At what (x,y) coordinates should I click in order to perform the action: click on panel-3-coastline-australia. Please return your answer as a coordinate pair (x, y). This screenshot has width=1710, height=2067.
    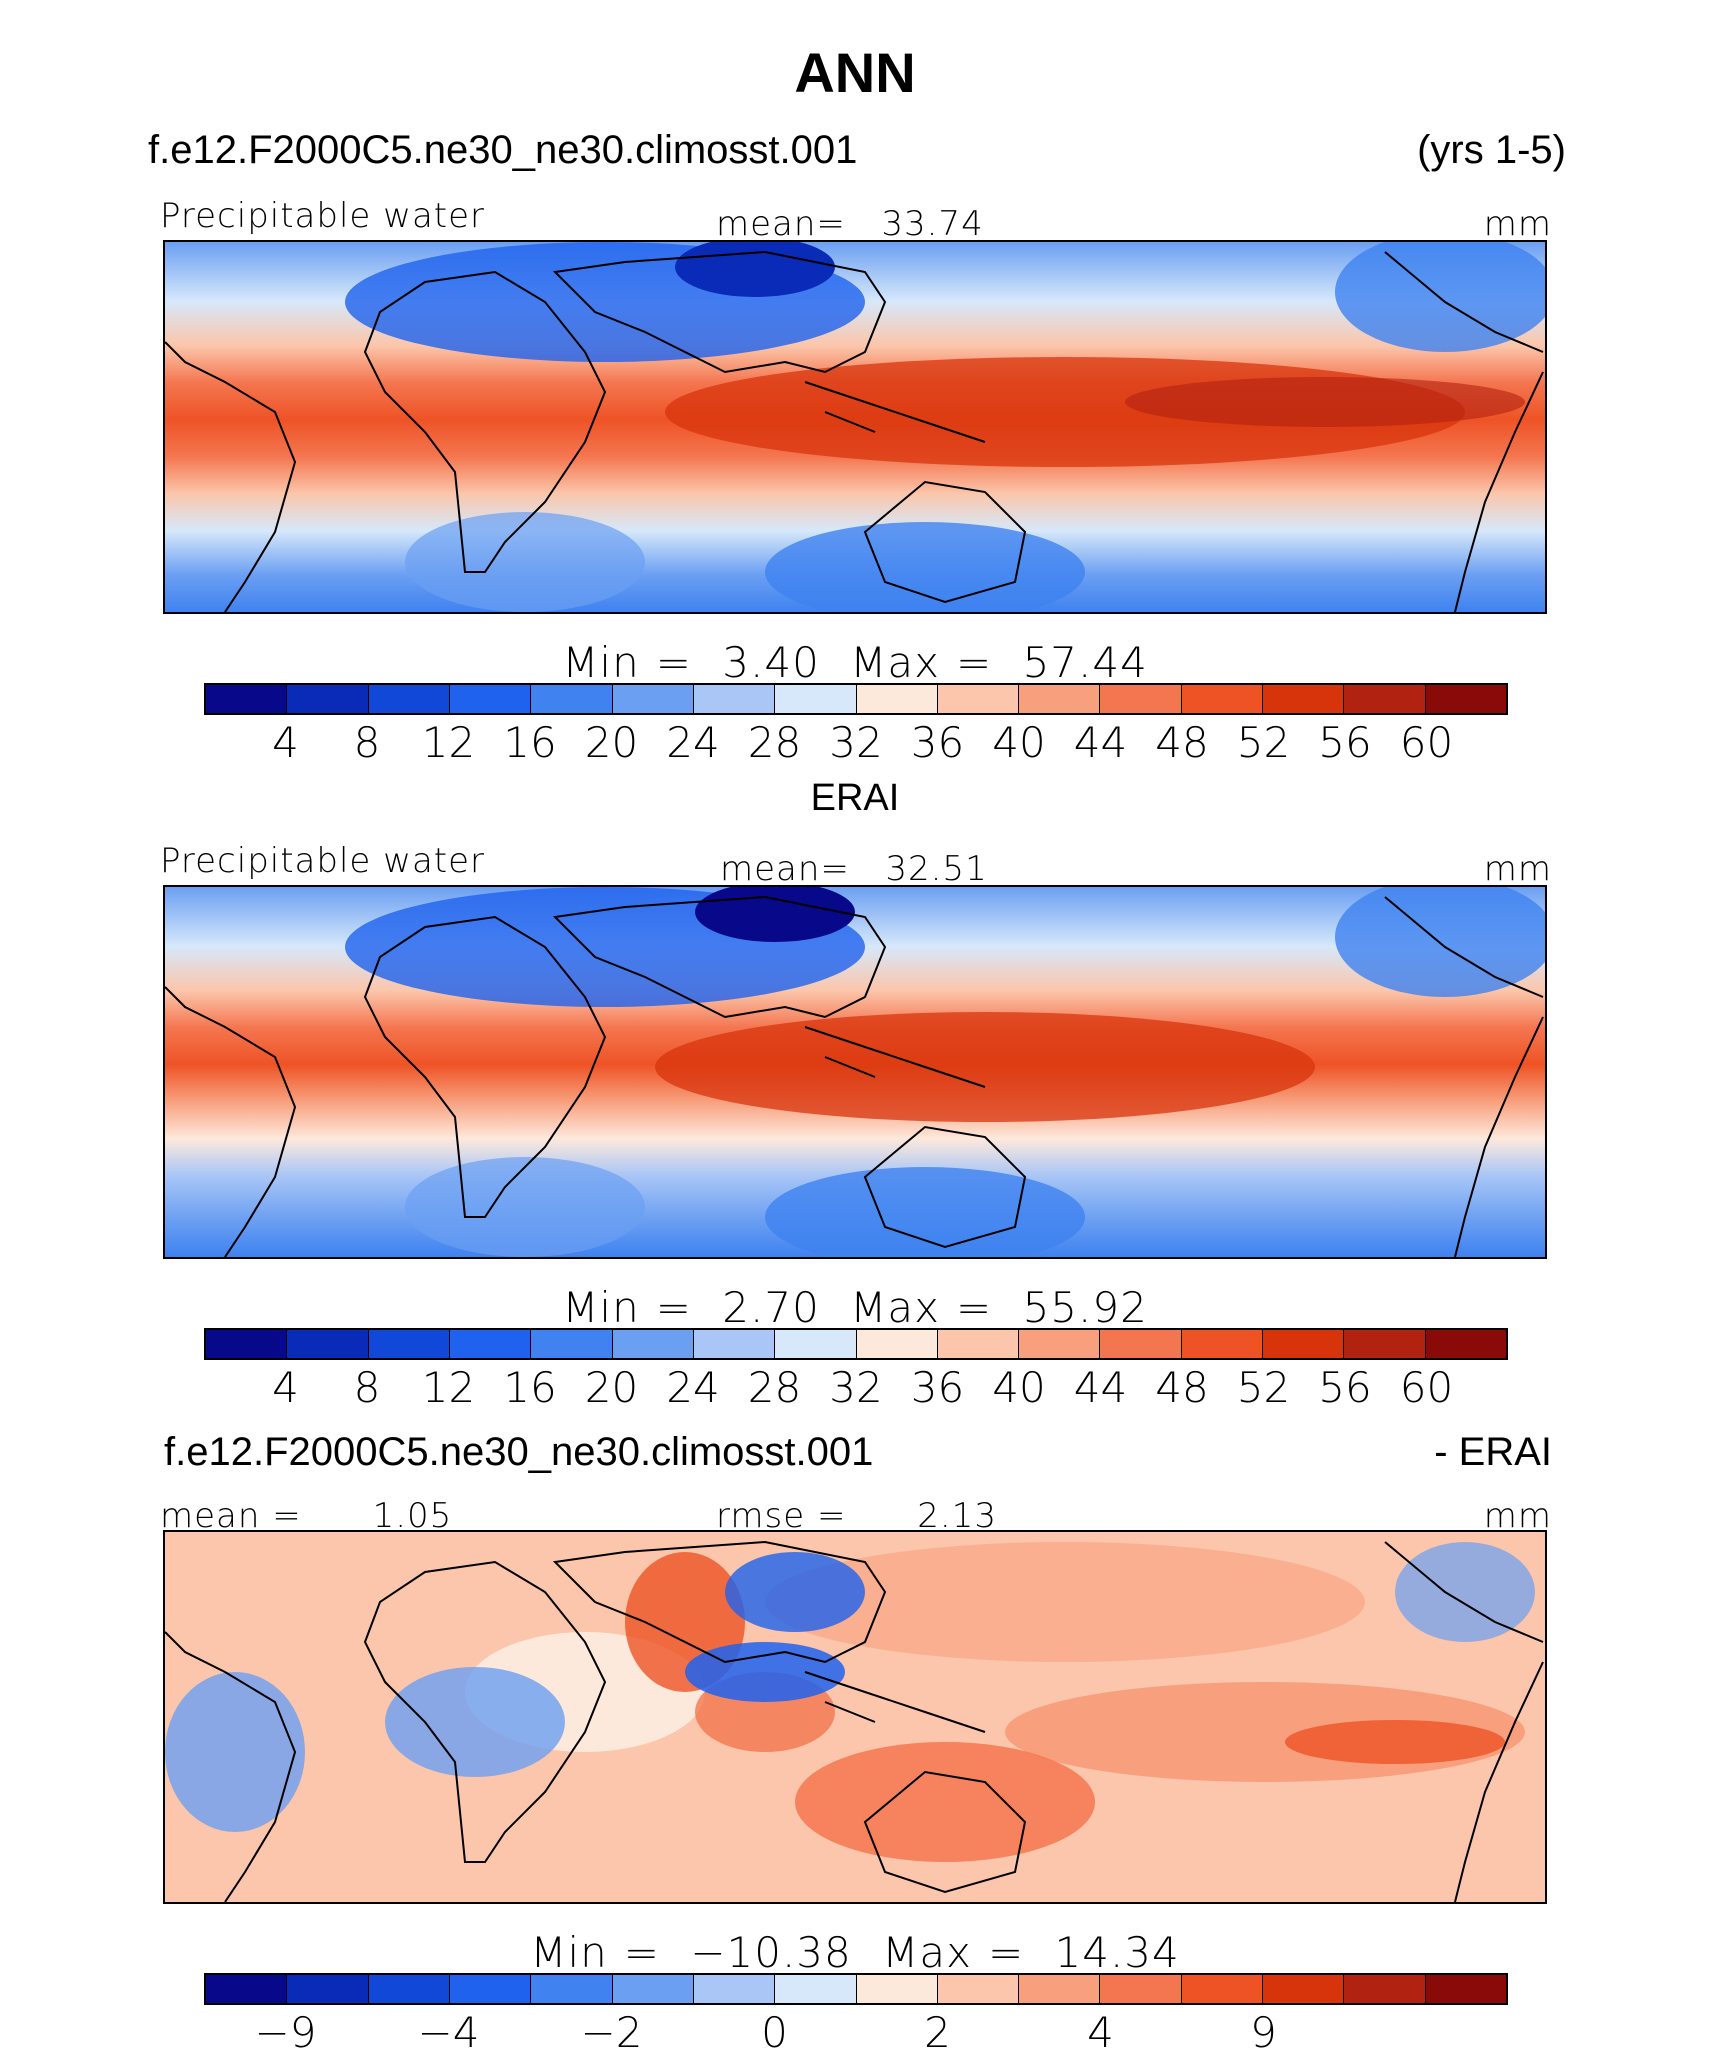
    Looking at the image, I should click on (945, 1832).